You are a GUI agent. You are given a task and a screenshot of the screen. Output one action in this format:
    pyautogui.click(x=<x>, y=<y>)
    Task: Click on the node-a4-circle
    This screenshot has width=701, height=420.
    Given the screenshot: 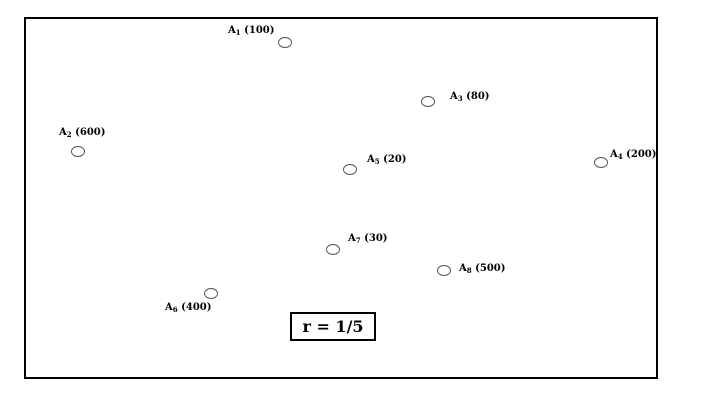 What is the action you would take?
    pyautogui.click(x=601, y=162)
    